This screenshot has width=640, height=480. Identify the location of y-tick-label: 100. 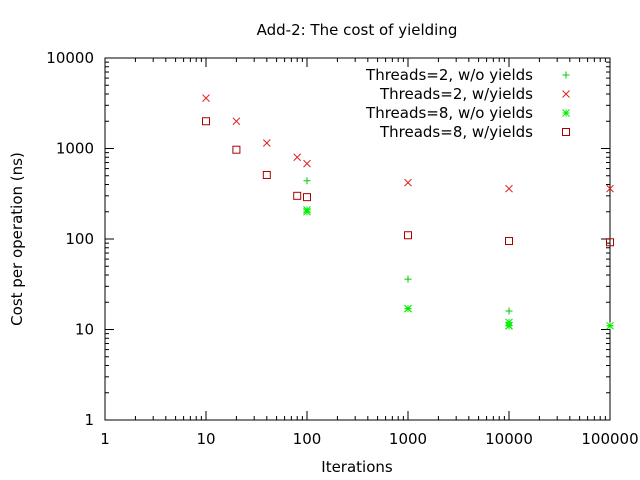
(79, 239).